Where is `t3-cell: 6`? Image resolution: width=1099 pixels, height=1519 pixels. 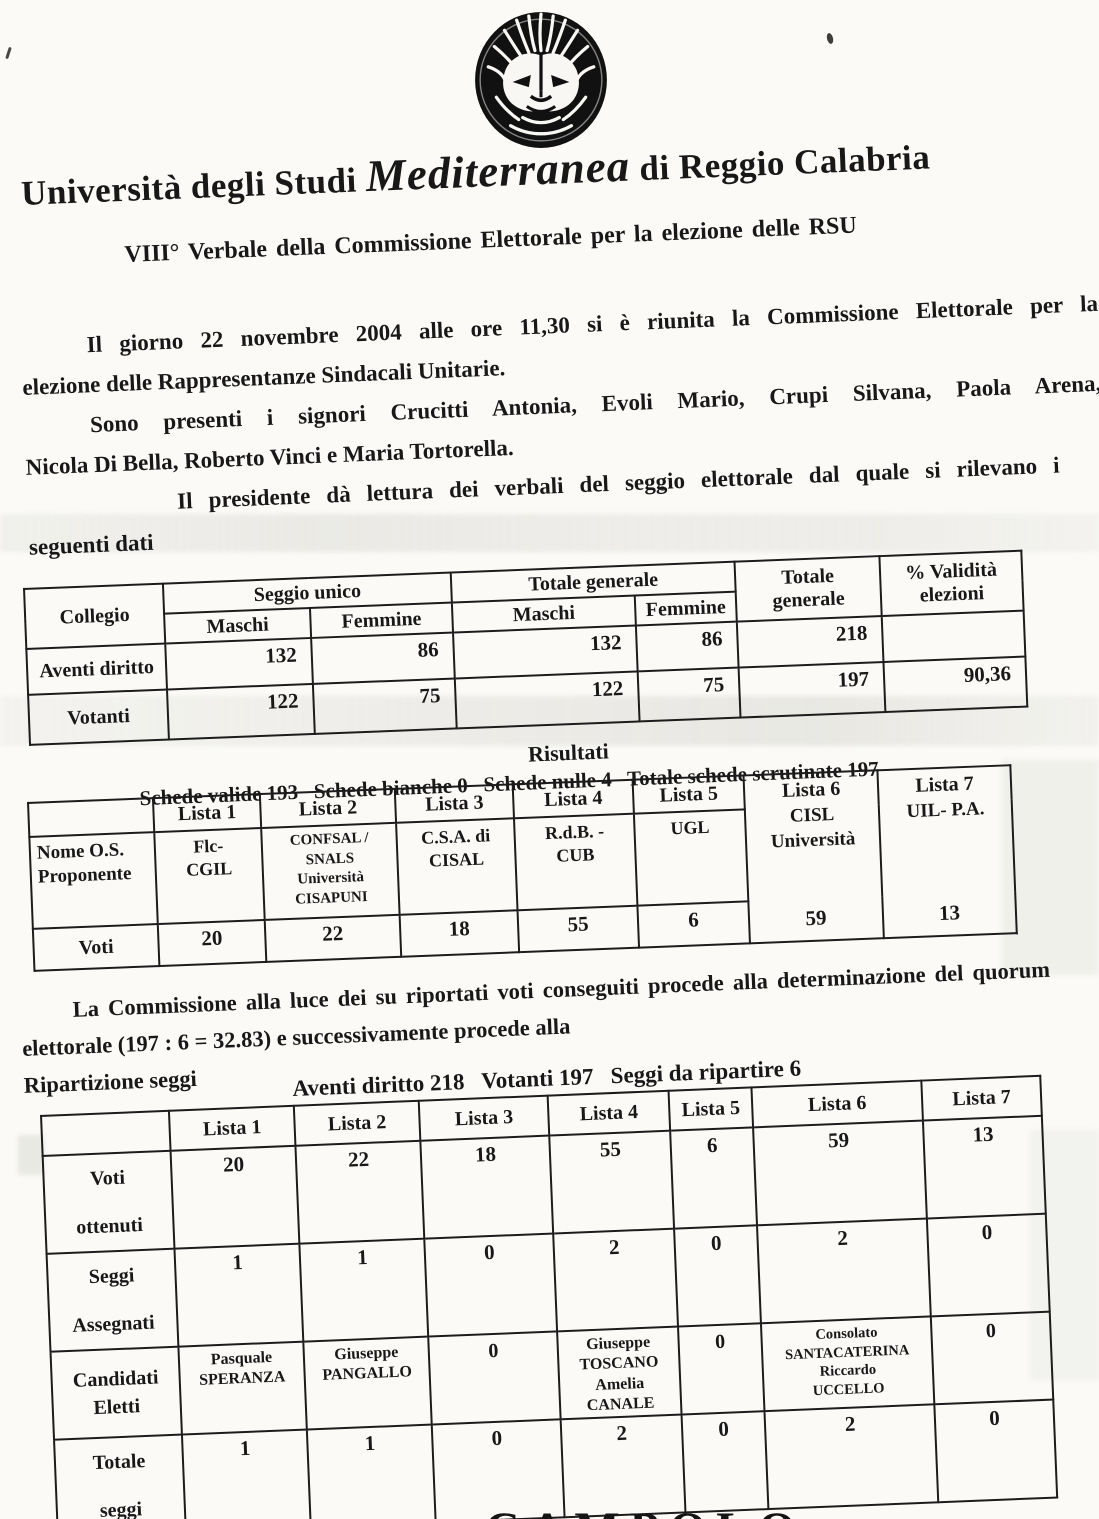 t3-cell: 6 is located at coordinates (714, 1178).